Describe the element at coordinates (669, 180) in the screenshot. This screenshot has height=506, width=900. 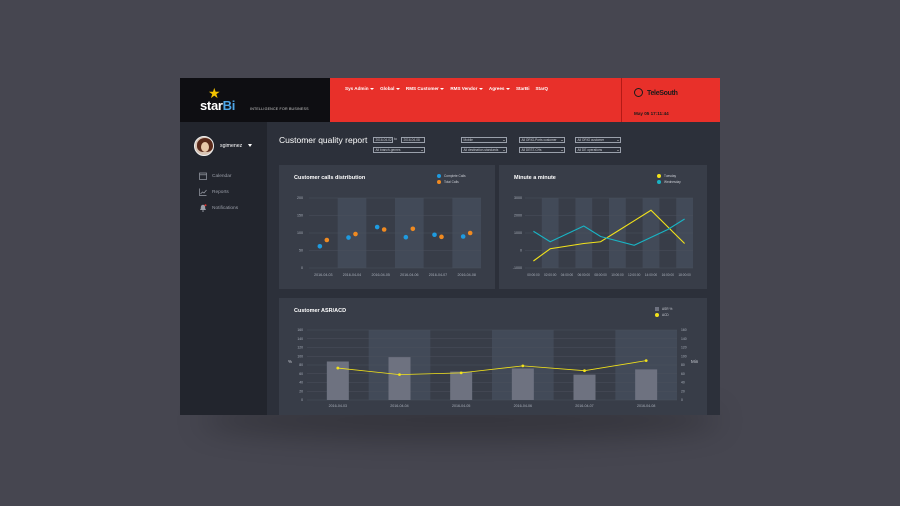
I see `chart-legend: Tuesday Wednesday` at that location.